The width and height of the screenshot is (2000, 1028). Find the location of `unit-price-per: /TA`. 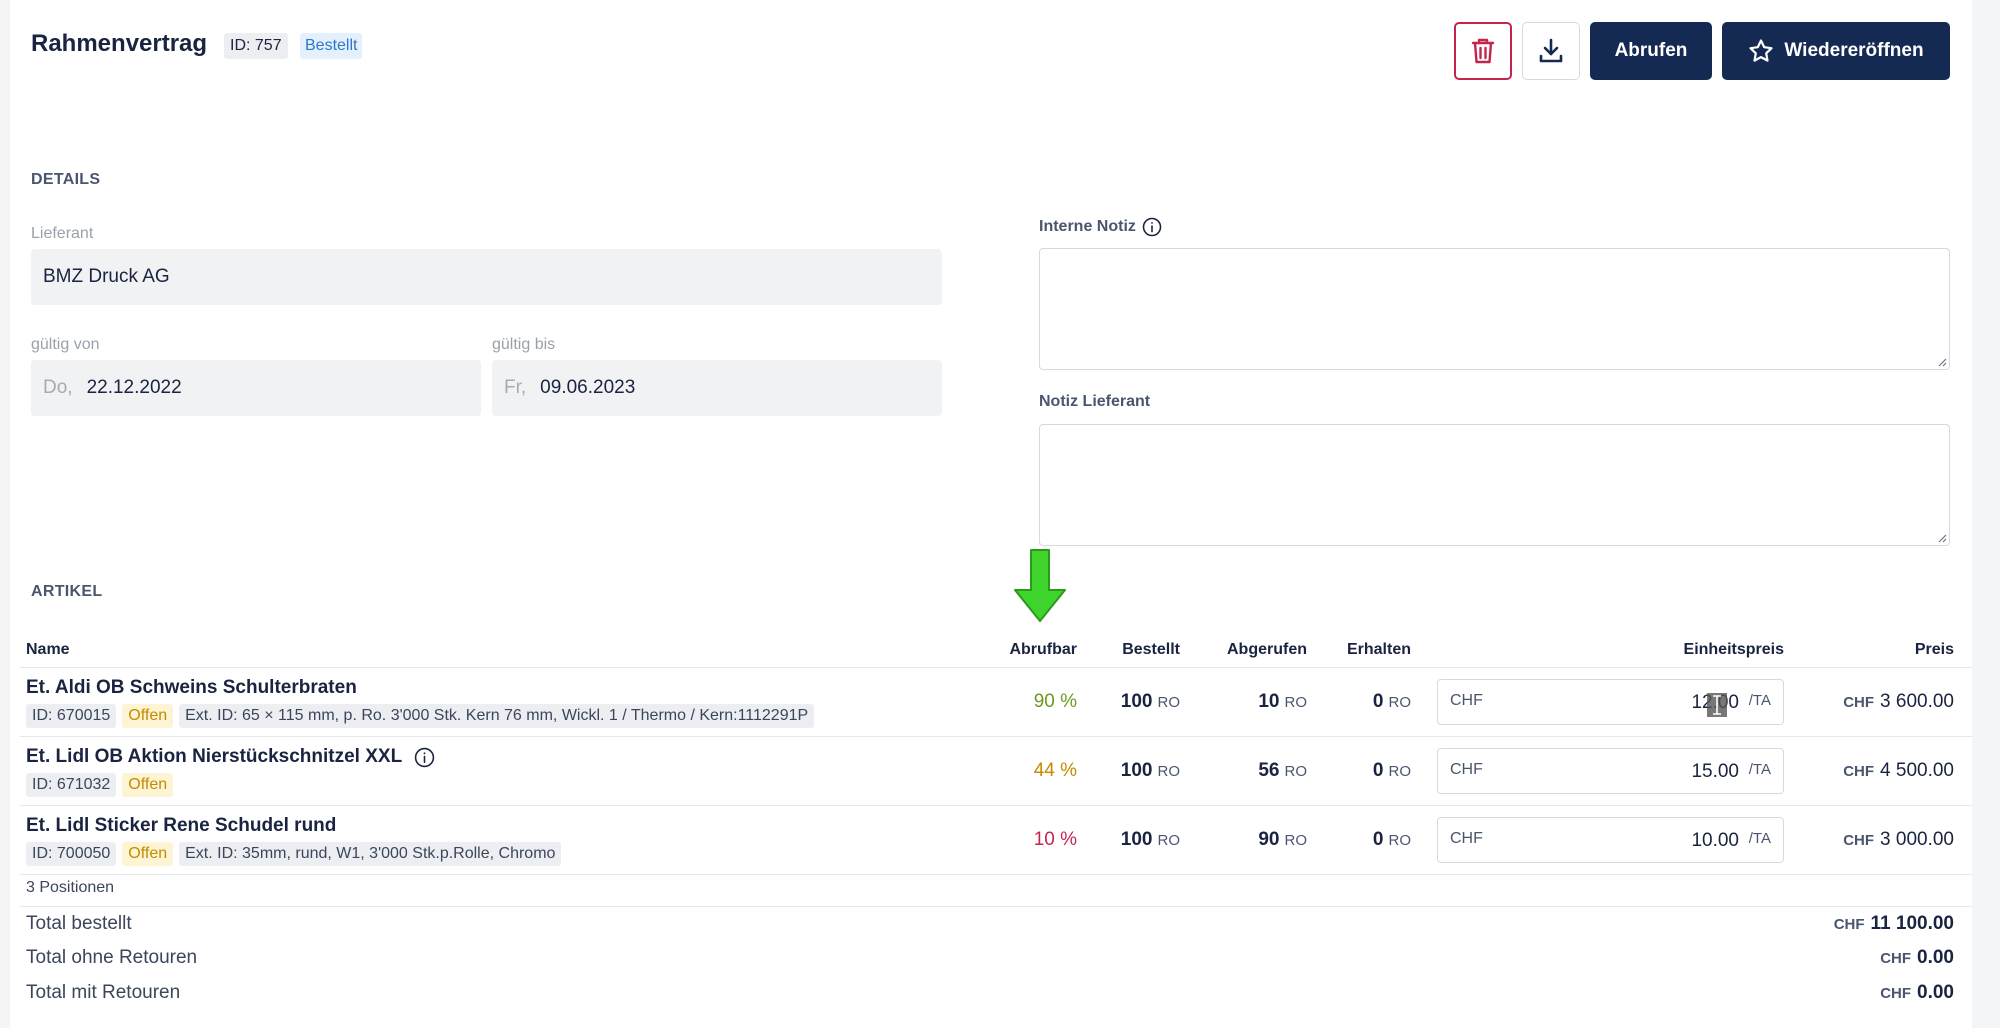

unit-price-per: /TA is located at coordinates (1759, 769).